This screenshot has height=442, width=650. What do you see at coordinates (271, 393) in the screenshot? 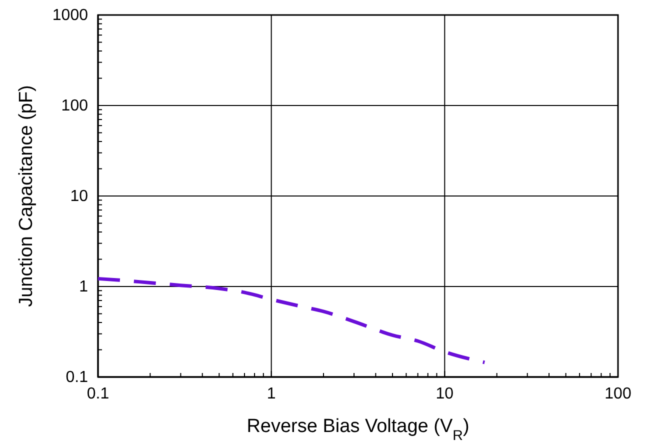
I see `x-tick-label: 1` at bounding box center [271, 393].